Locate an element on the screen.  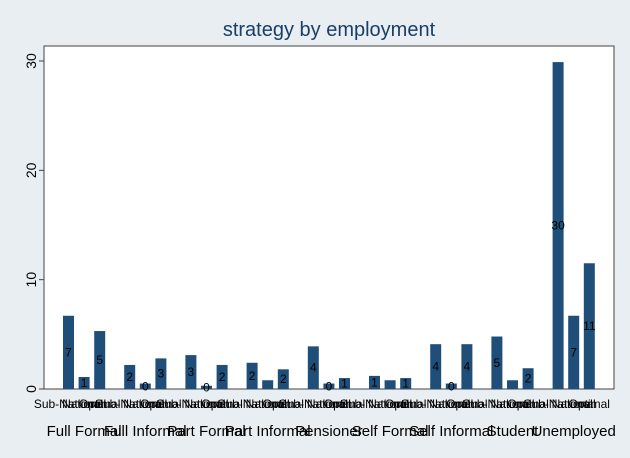
chart-title: strategy by employment is located at coordinates (329, 30).